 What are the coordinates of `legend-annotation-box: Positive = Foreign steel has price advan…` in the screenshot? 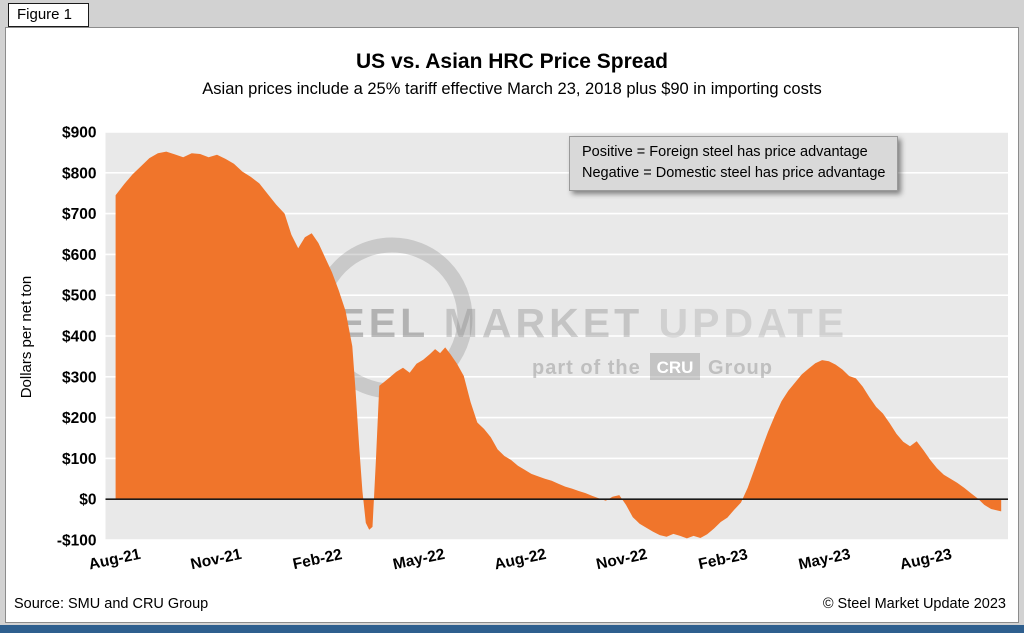 It's located at (734, 164).